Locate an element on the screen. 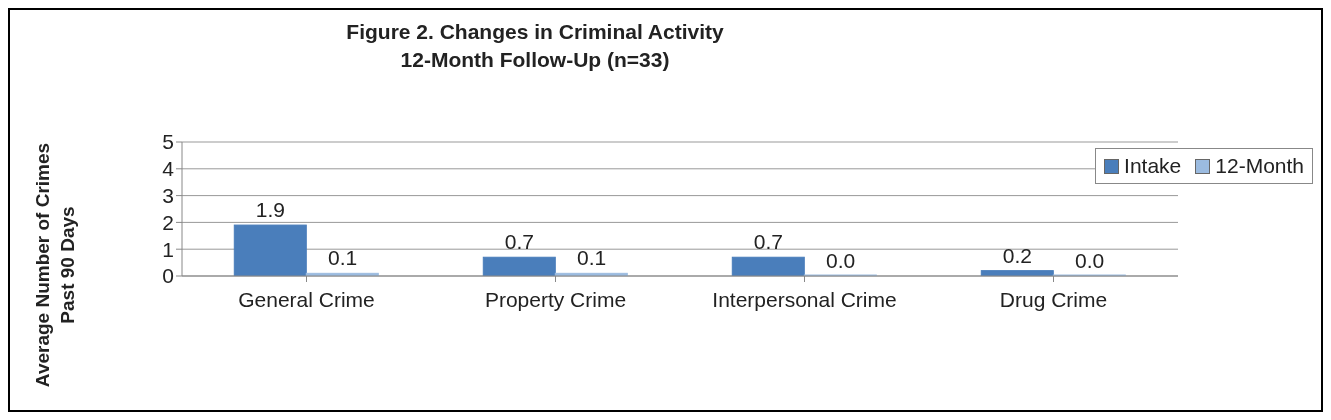  y-tick-label: 3 is located at coordinates (168, 196).